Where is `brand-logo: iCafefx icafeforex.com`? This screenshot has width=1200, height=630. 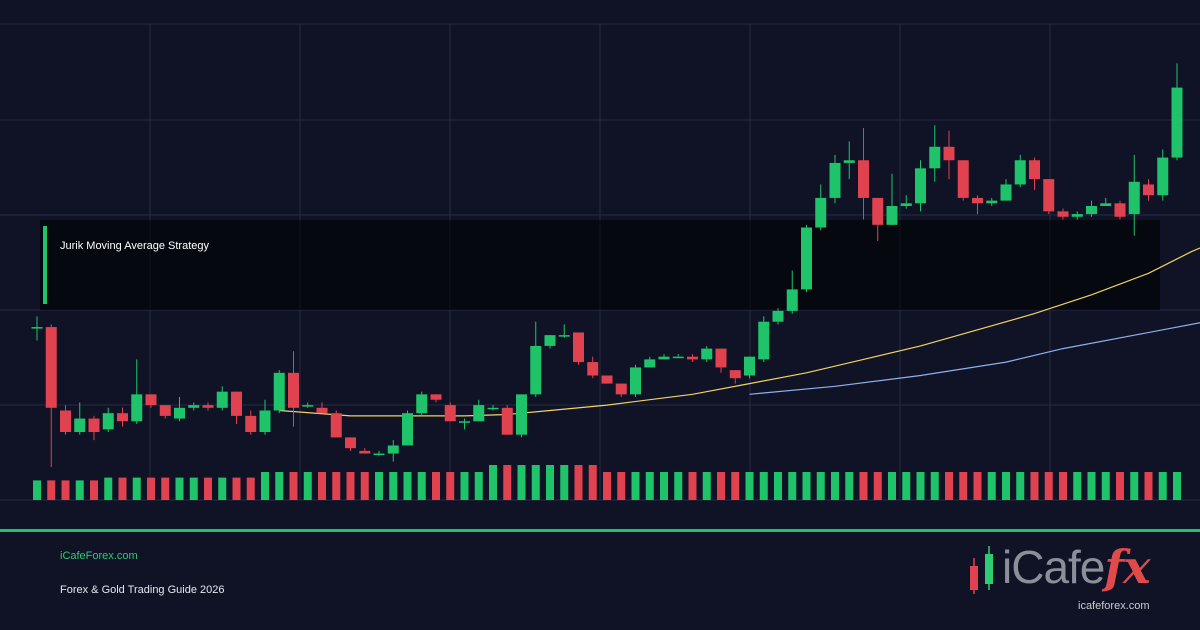 brand-logo: iCafefx icafeforex.com is located at coordinates (1066, 578).